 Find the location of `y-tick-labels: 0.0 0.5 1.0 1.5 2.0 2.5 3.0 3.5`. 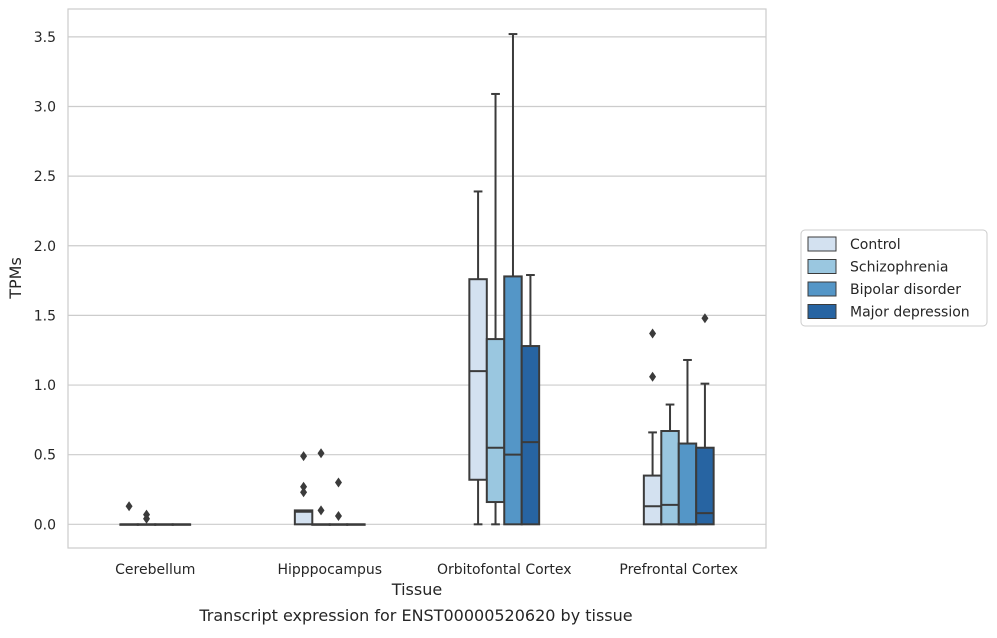

y-tick-labels: 0.0 0.5 1.0 1.5 2.0 2.5 3.0 3.5 is located at coordinates (45, 281).